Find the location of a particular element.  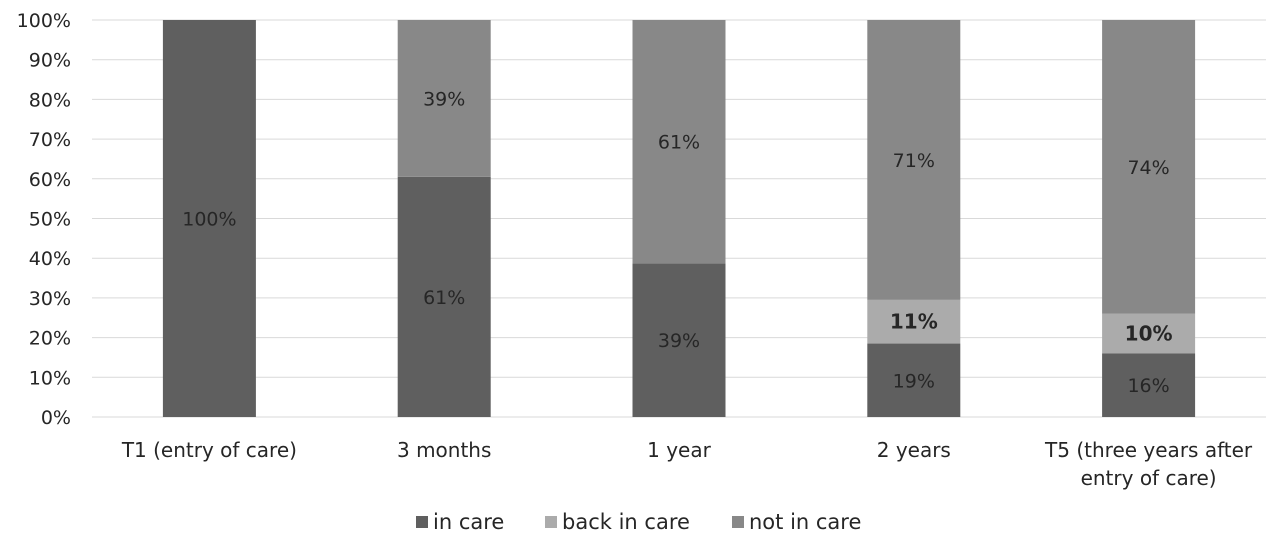

data-label: 16% is located at coordinates (1148, 386).